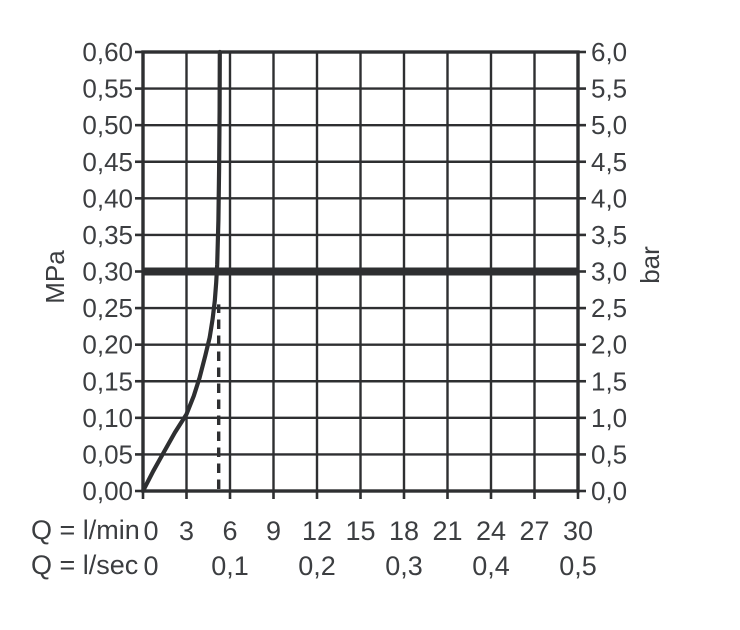  What do you see at coordinates (150, 566) in the screenshot?
I see `x-axis-lsec-tick-label: 0` at bounding box center [150, 566].